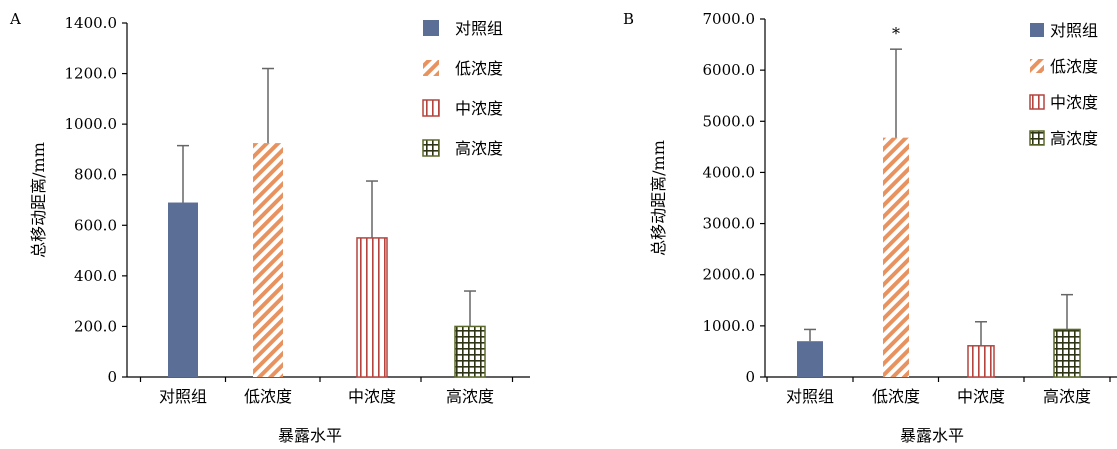 This screenshot has height=449, width=1117. What do you see at coordinates (91, 23) in the screenshot?
I see `y-tick-label: 1400.0` at bounding box center [91, 23].